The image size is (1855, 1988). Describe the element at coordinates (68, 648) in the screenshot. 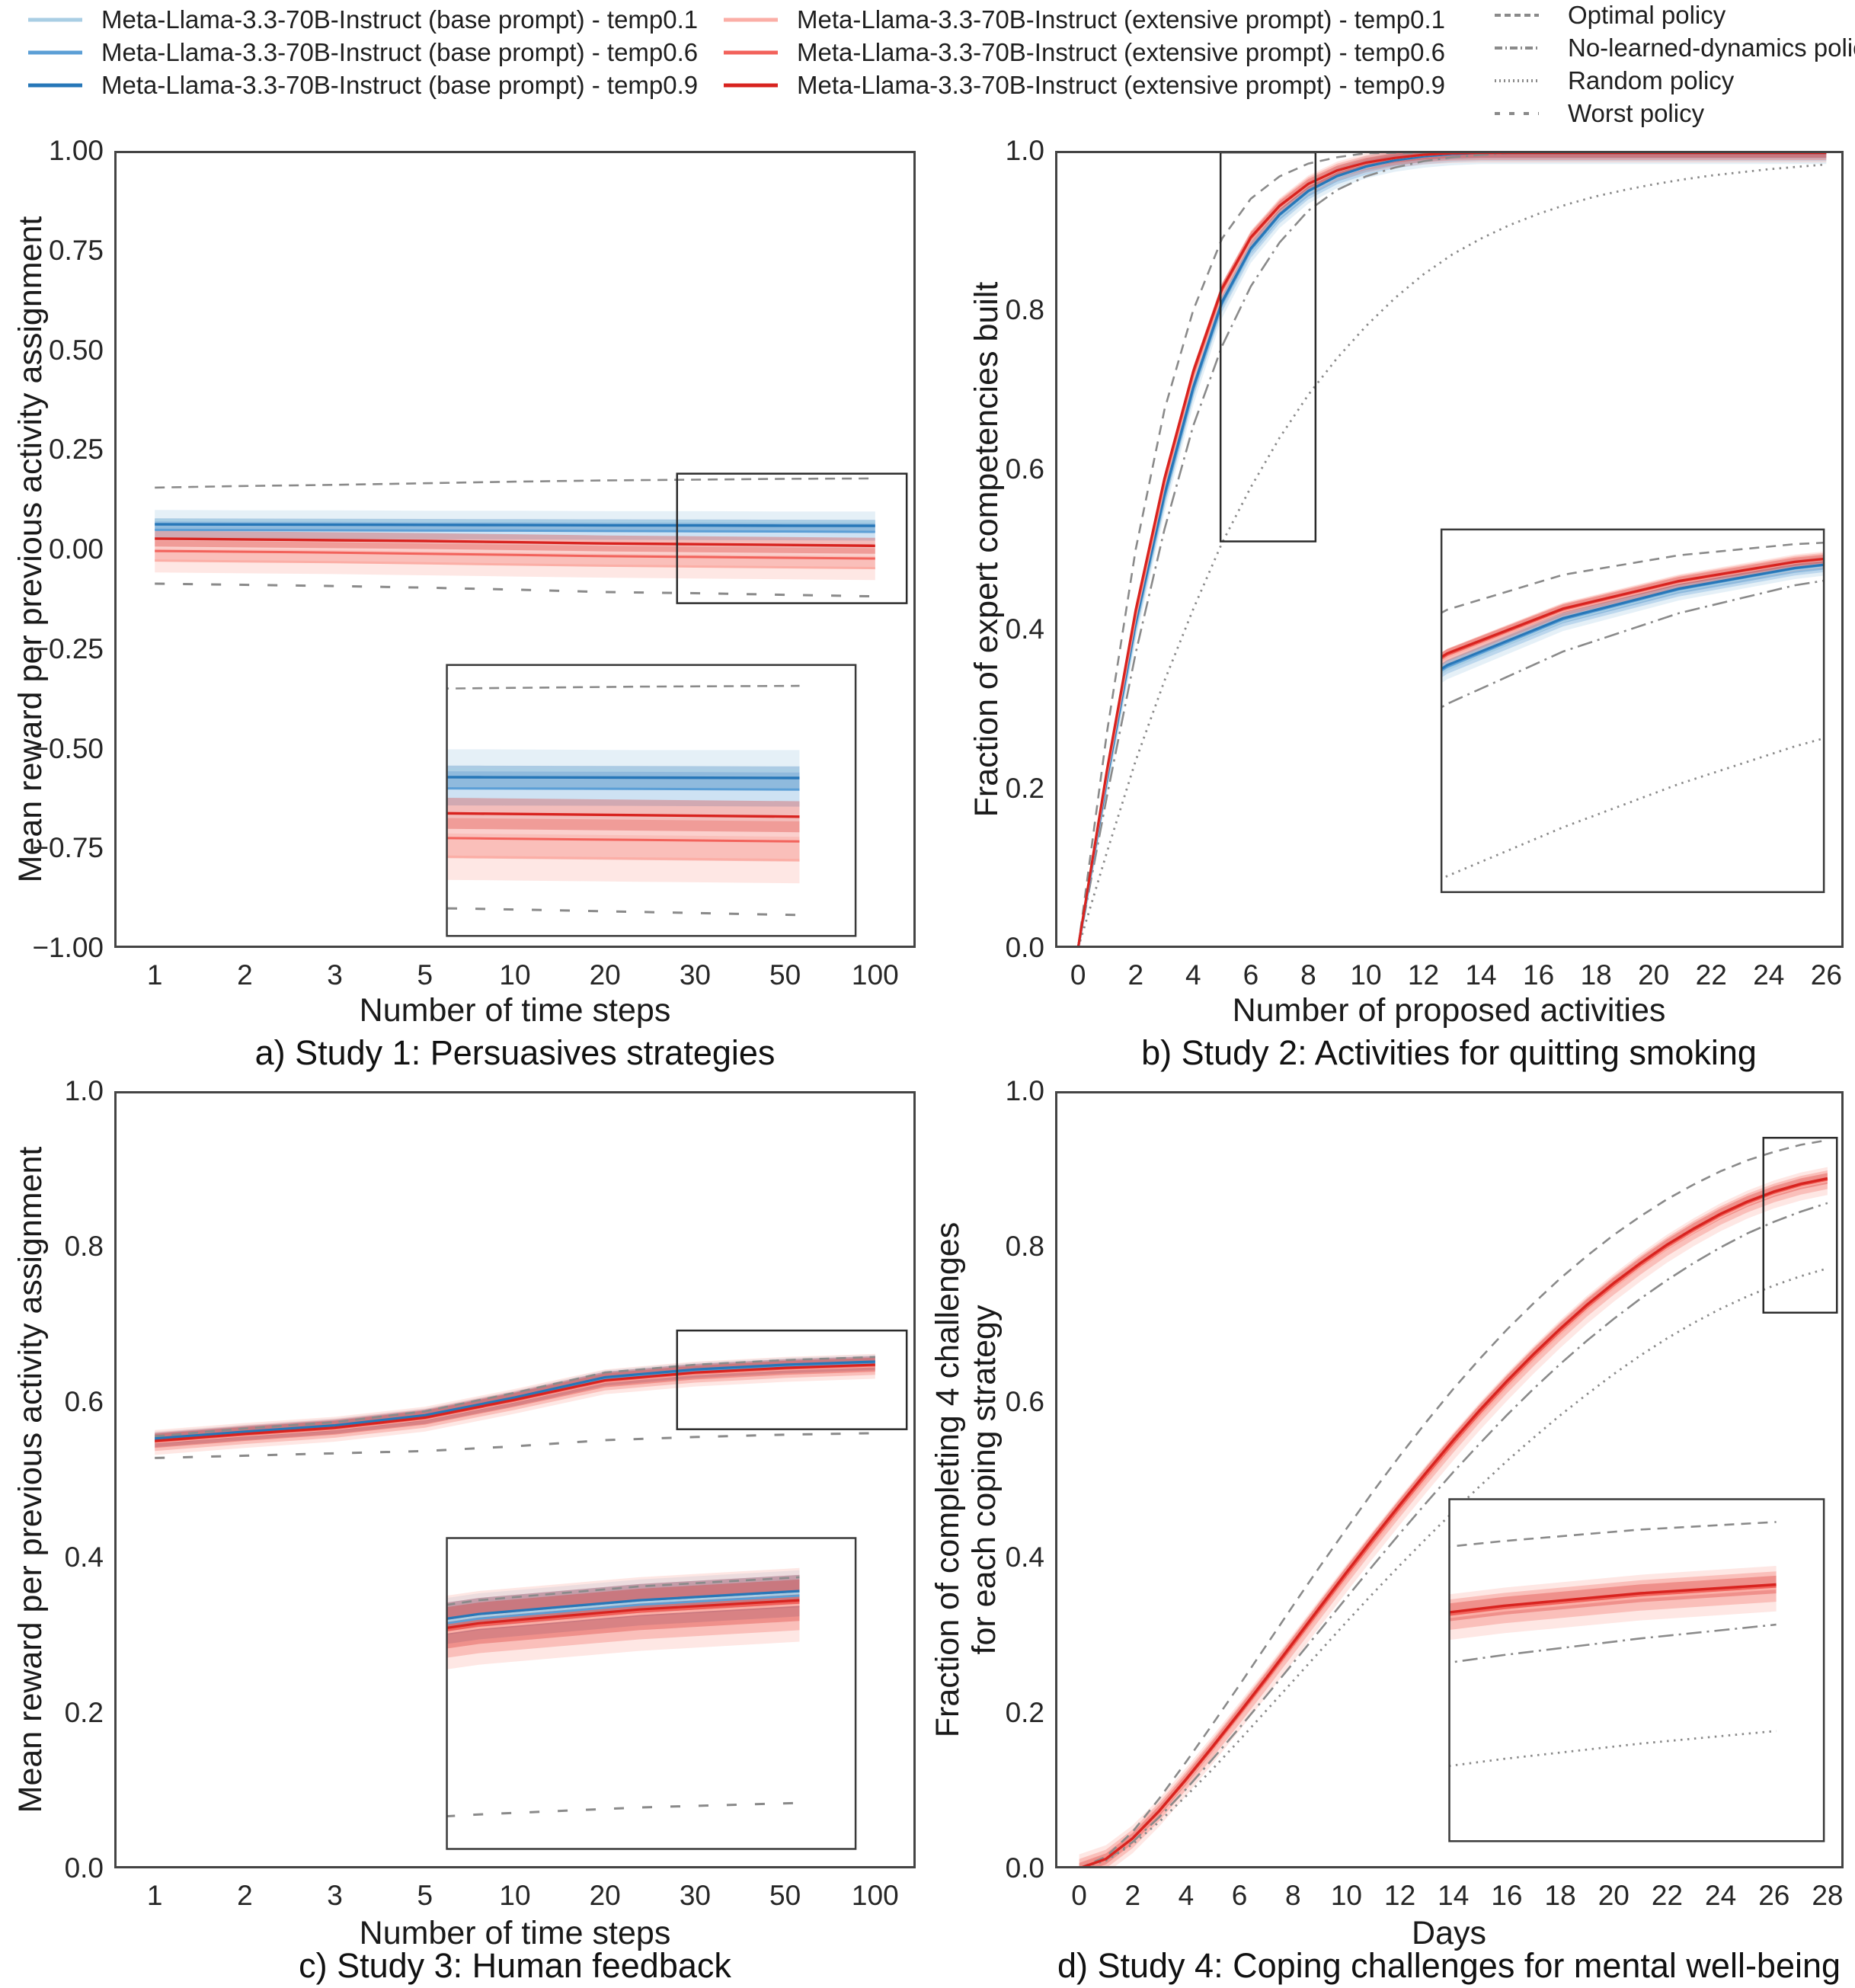

I see `y-tick-label: −0.25` at that location.